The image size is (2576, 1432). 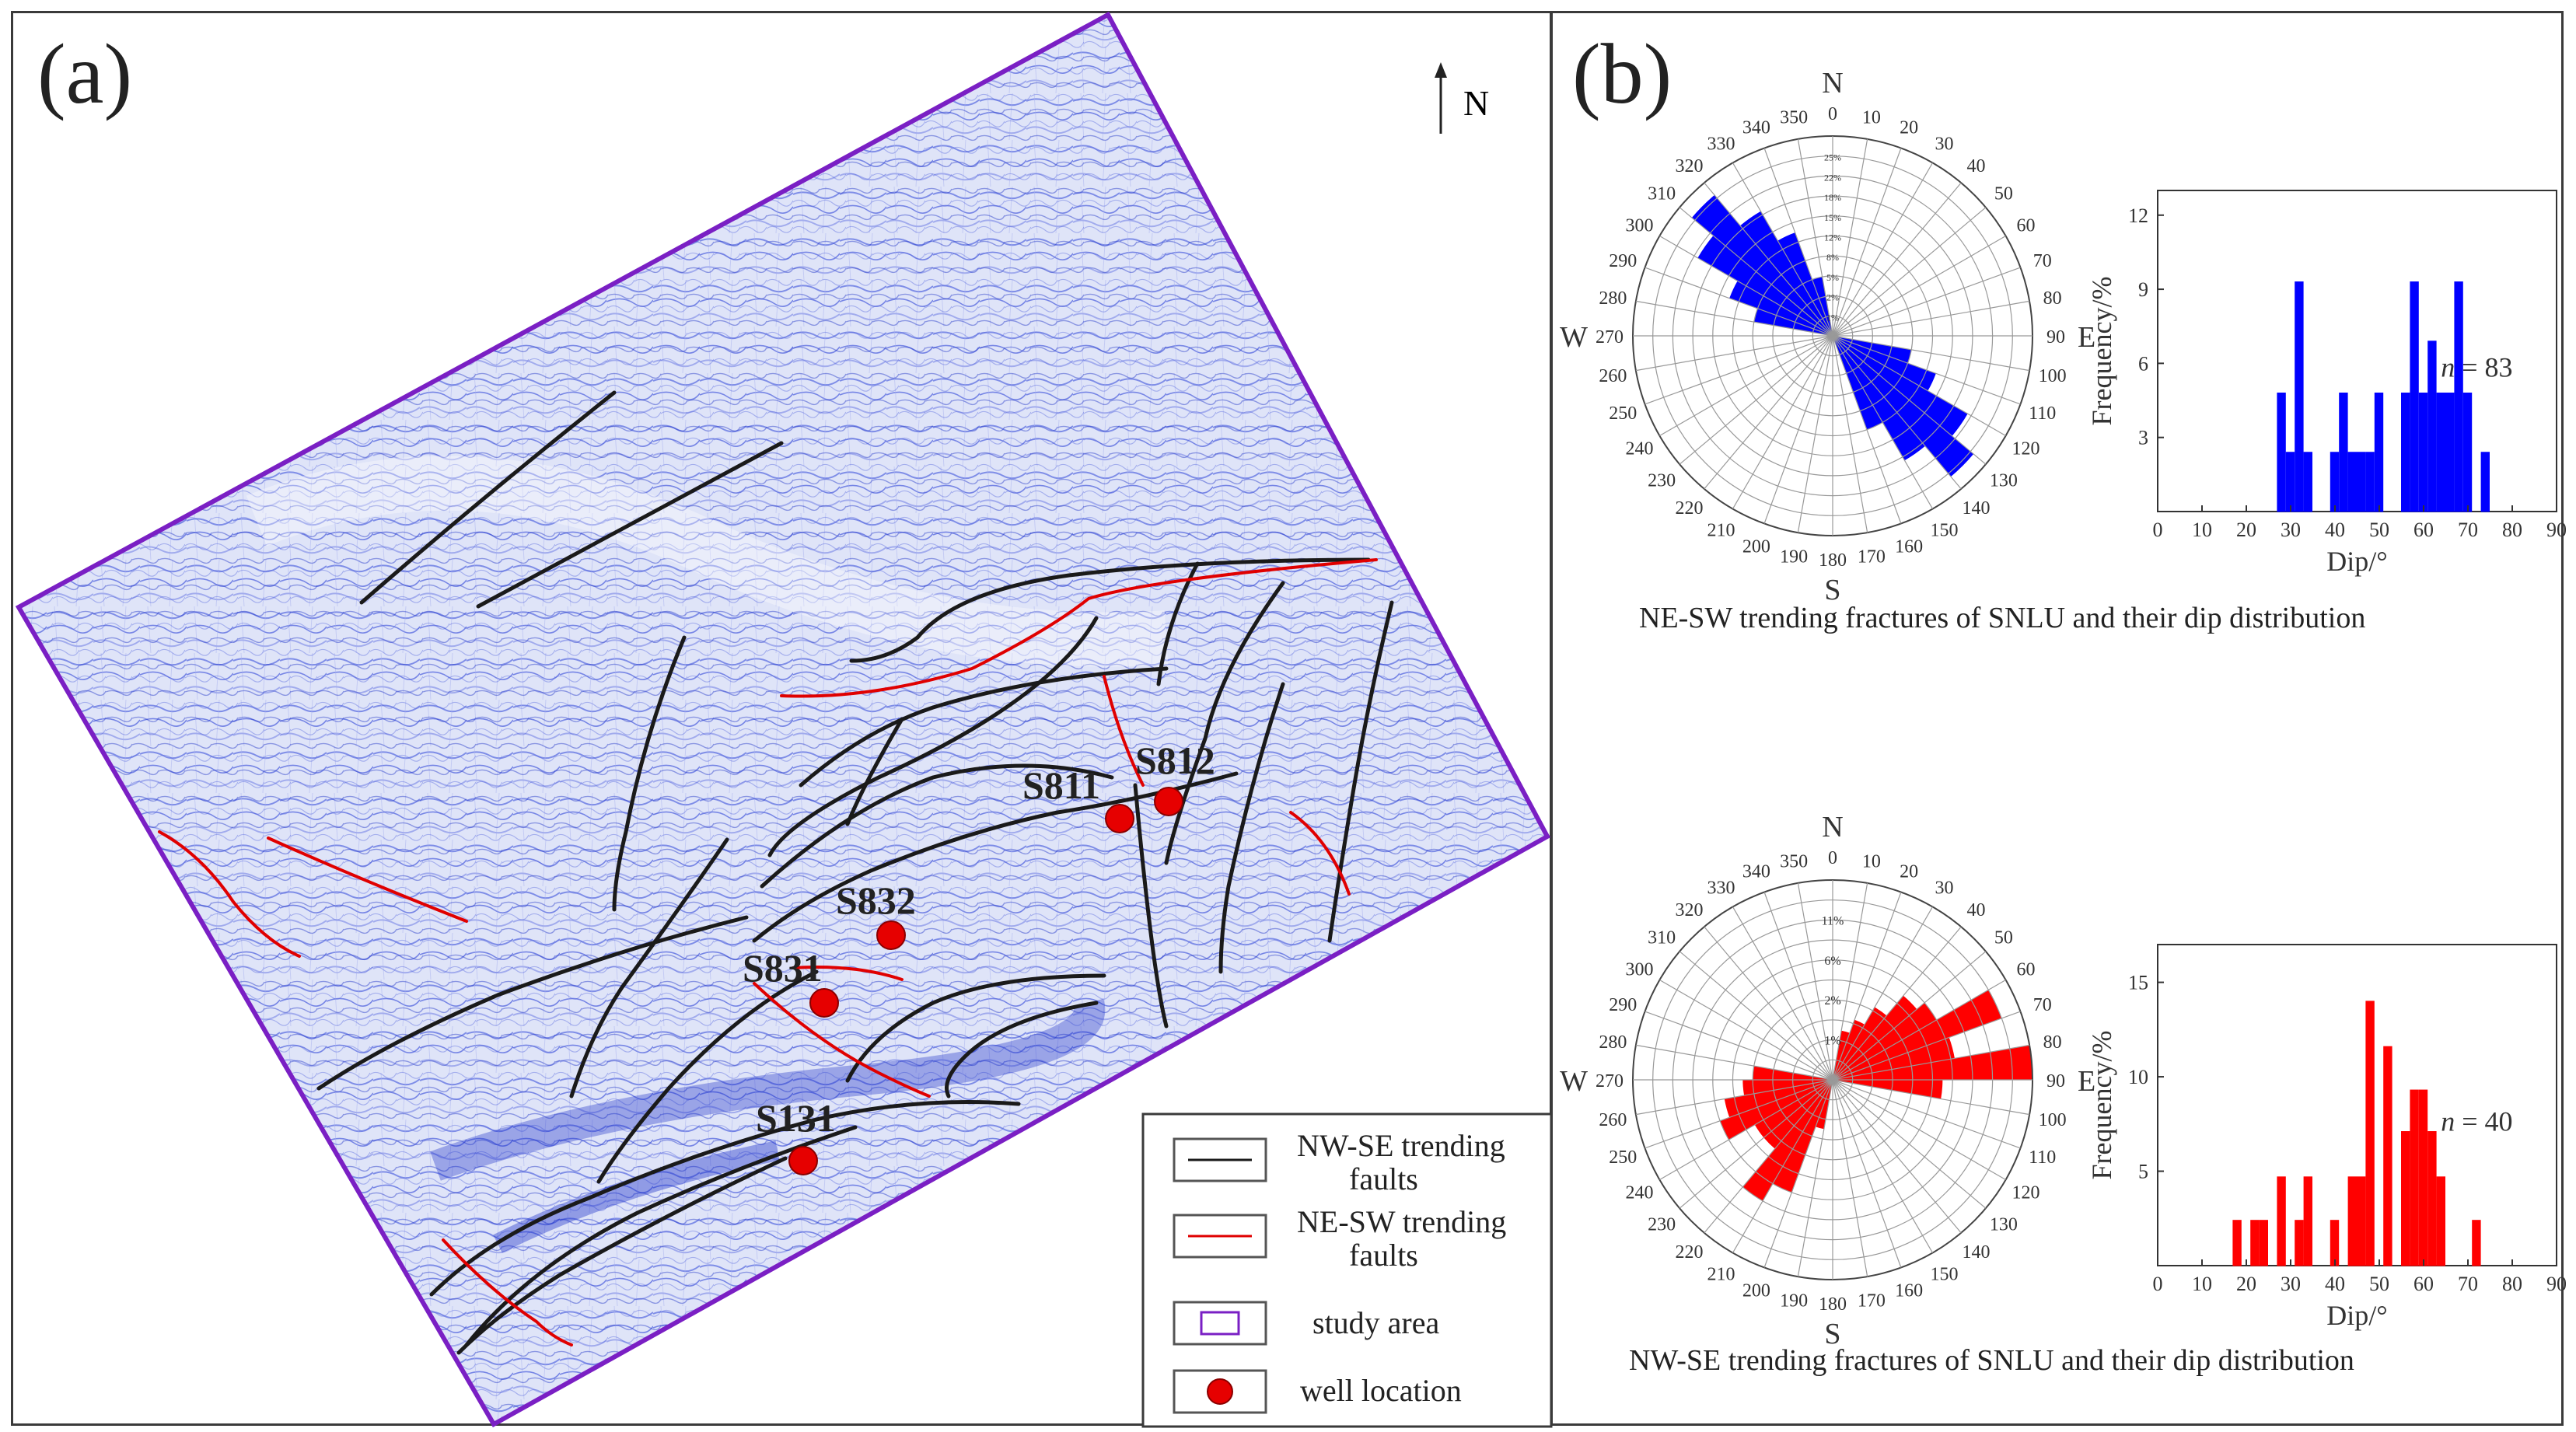 I want to click on legend-label: study area, so click(x=1376, y=1323).